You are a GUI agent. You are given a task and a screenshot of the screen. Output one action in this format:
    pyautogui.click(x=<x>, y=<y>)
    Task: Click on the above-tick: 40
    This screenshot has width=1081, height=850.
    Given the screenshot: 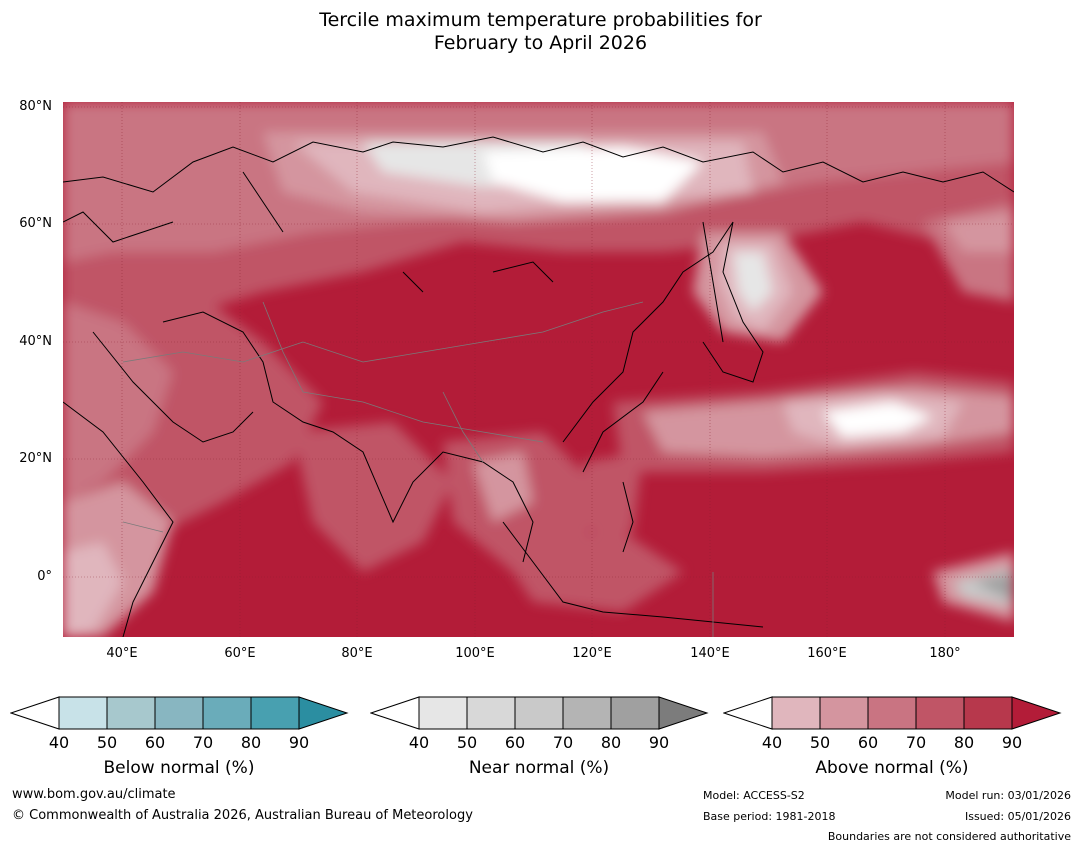 What is the action you would take?
    pyautogui.click(x=772, y=742)
    